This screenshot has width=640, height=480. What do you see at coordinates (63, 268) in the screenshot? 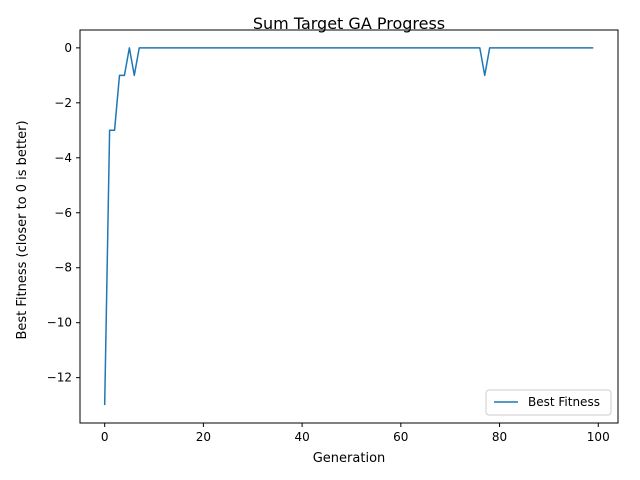
I see `y-tick-label: −8` at bounding box center [63, 268].